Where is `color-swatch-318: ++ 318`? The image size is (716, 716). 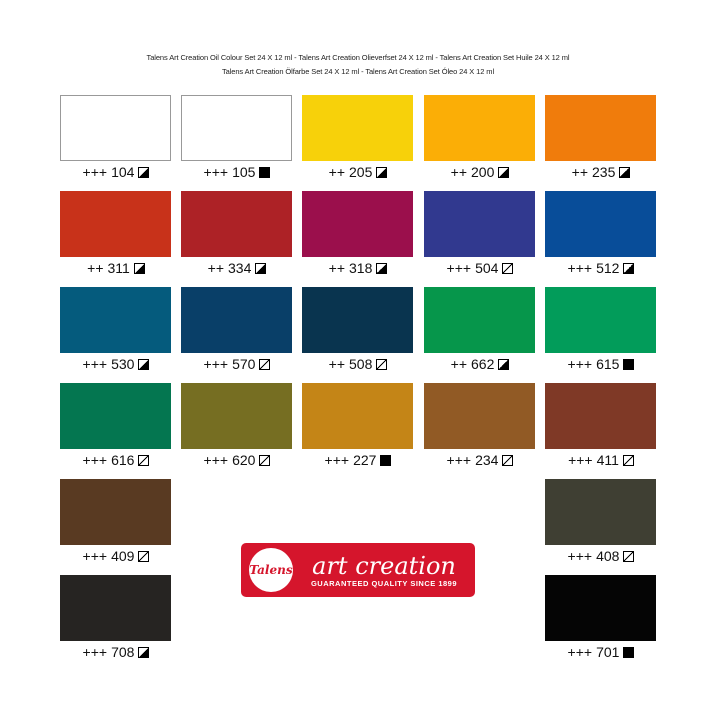
color-swatch-318: ++ 318 is located at coordinates (358, 235).